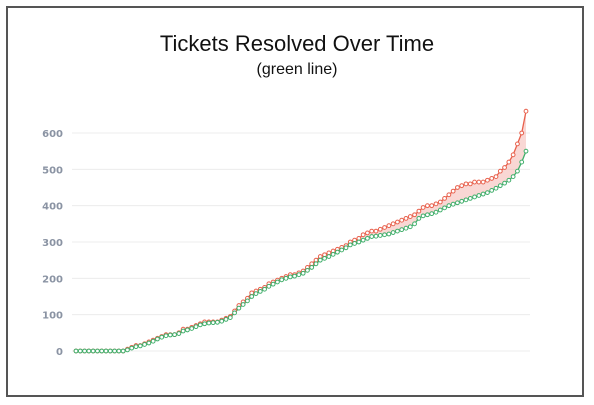 This screenshot has height=405, width=594. I want to click on y-tick-label: 0, so click(59, 352).